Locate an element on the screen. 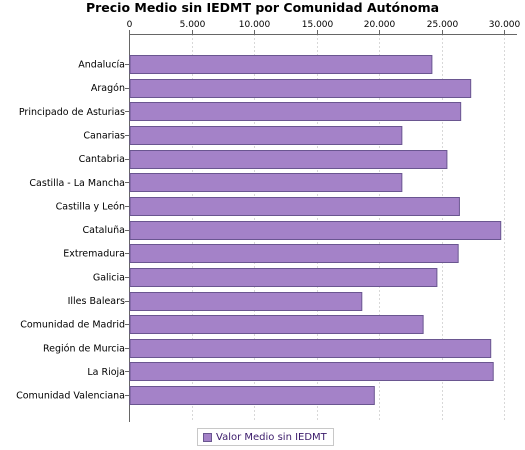 This screenshot has width=525, height=450. category-label: Cantabria is located at coordinates (102, 159).